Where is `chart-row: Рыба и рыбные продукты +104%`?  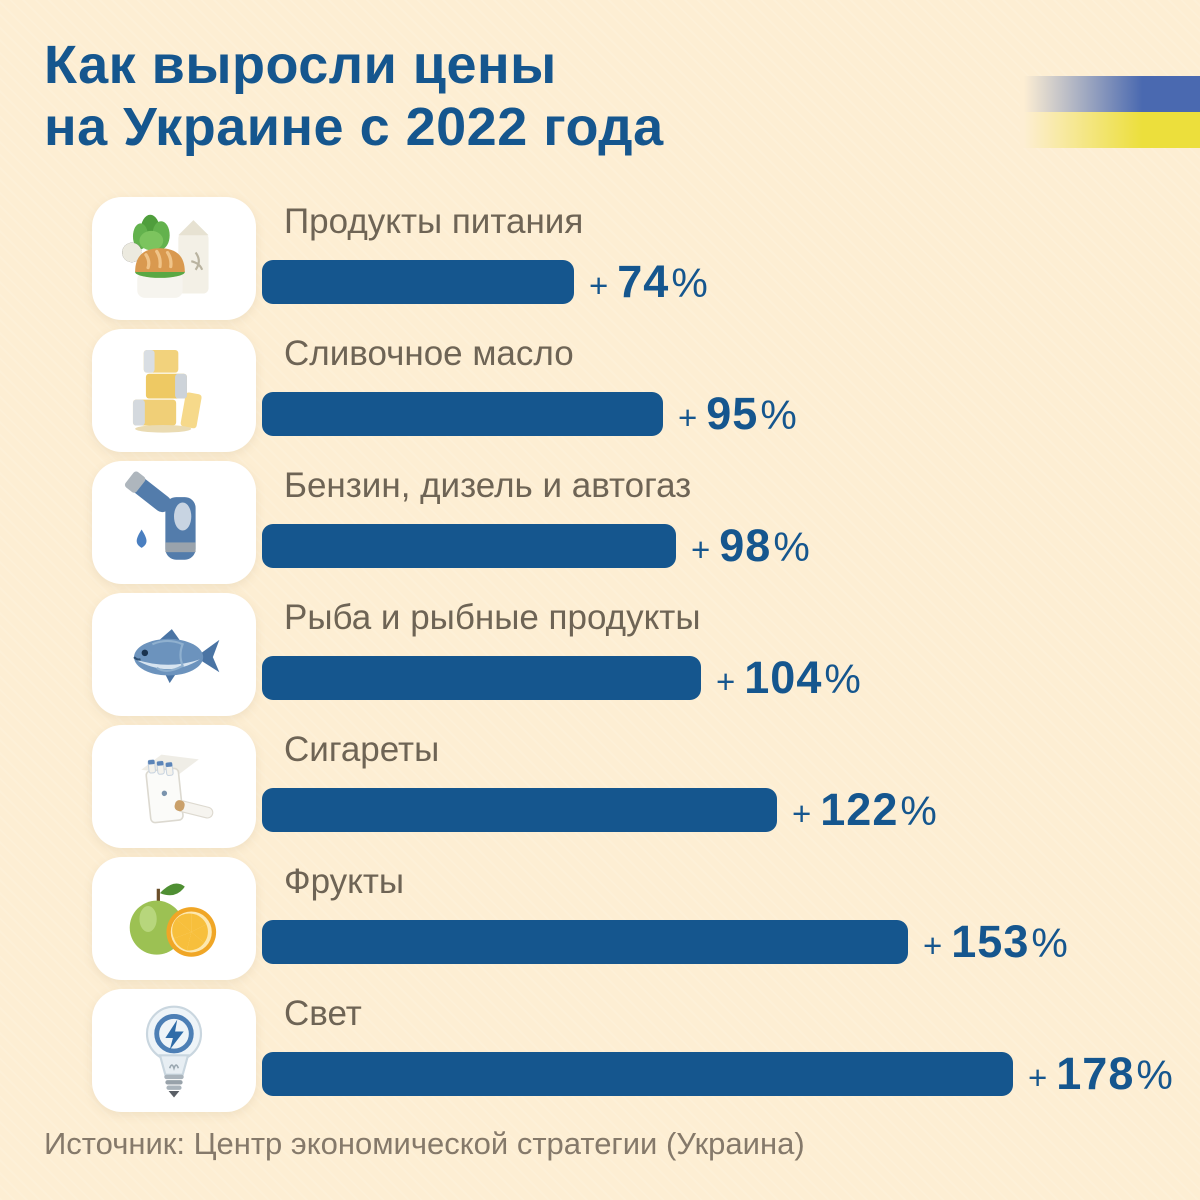 chart-row: Рыба и рыбные продукты +104% is located at coordinates (646, 654).